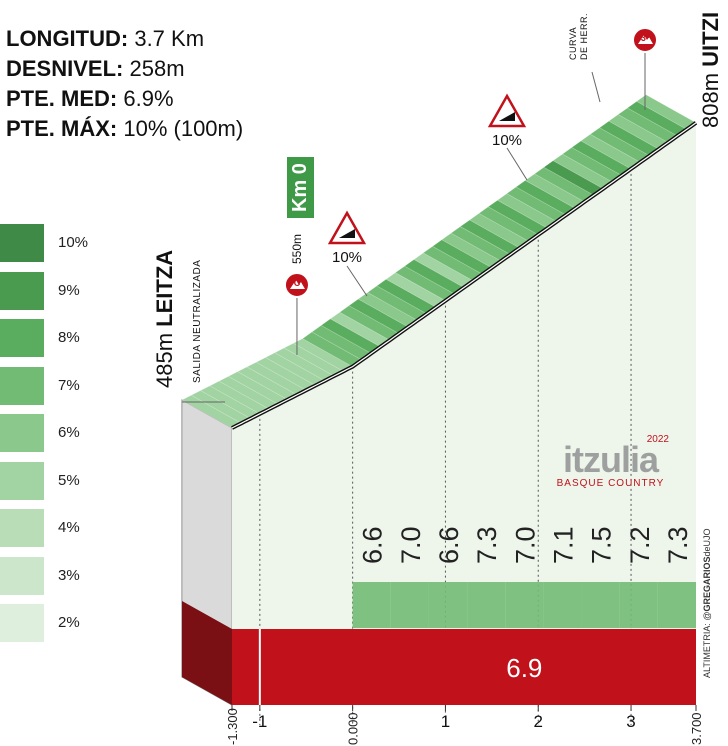 Image resolution: width=728 pixels, height=746 pixels. I want to click on x-tick-label: 3, so click(630, 721).